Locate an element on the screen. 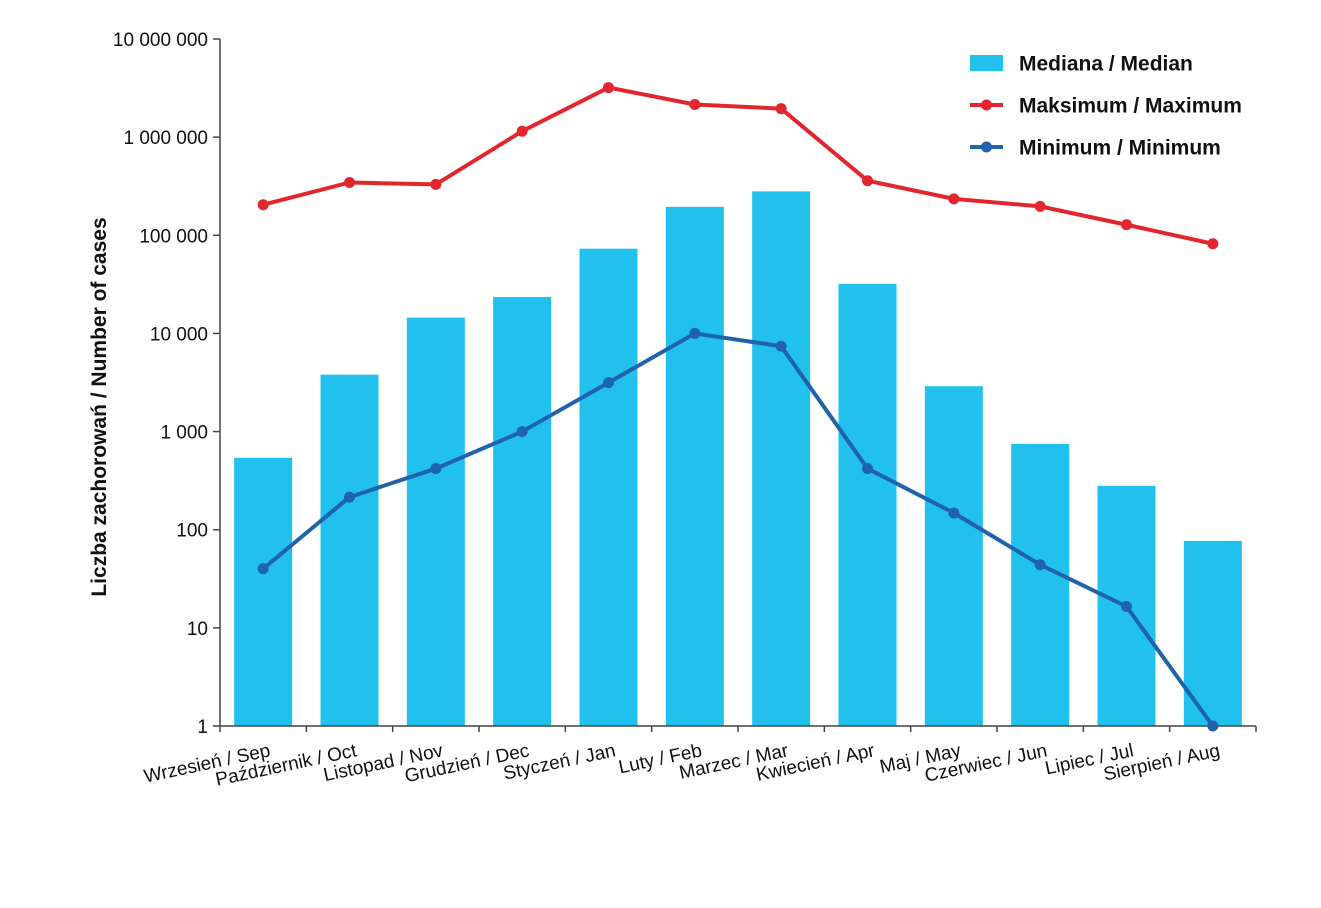  y-tick-label-5: 100 000 is located at coordinates (173, 236).